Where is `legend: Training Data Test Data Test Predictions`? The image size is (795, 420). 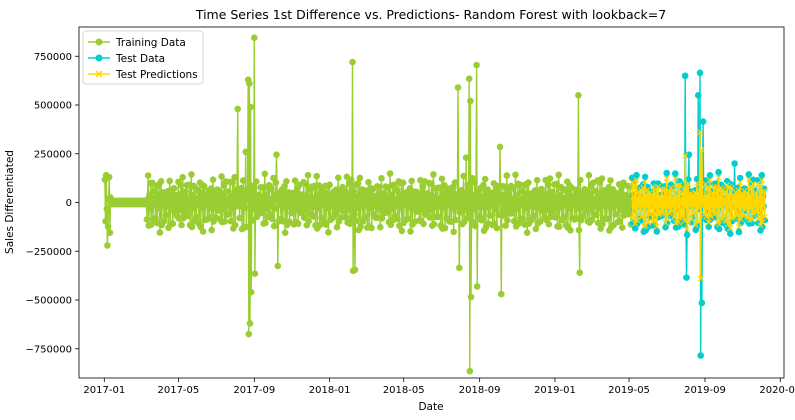
legend: Training Data Test Data Test Predictions is located at coordinates (143, 57).